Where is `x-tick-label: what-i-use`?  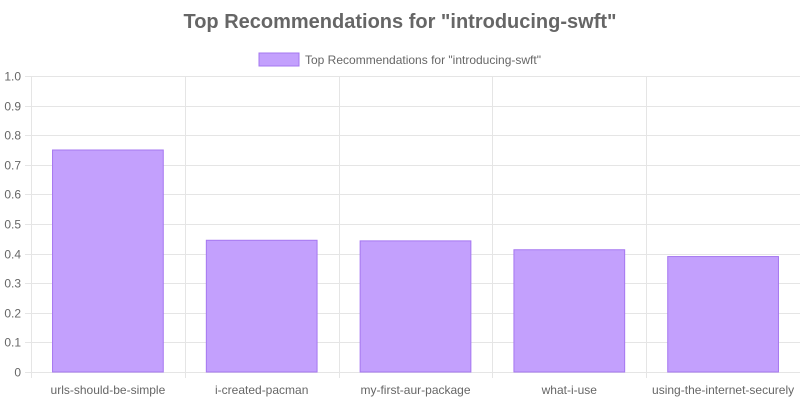
x-tick-label: what-i-use is located at coordinates (569, 390).